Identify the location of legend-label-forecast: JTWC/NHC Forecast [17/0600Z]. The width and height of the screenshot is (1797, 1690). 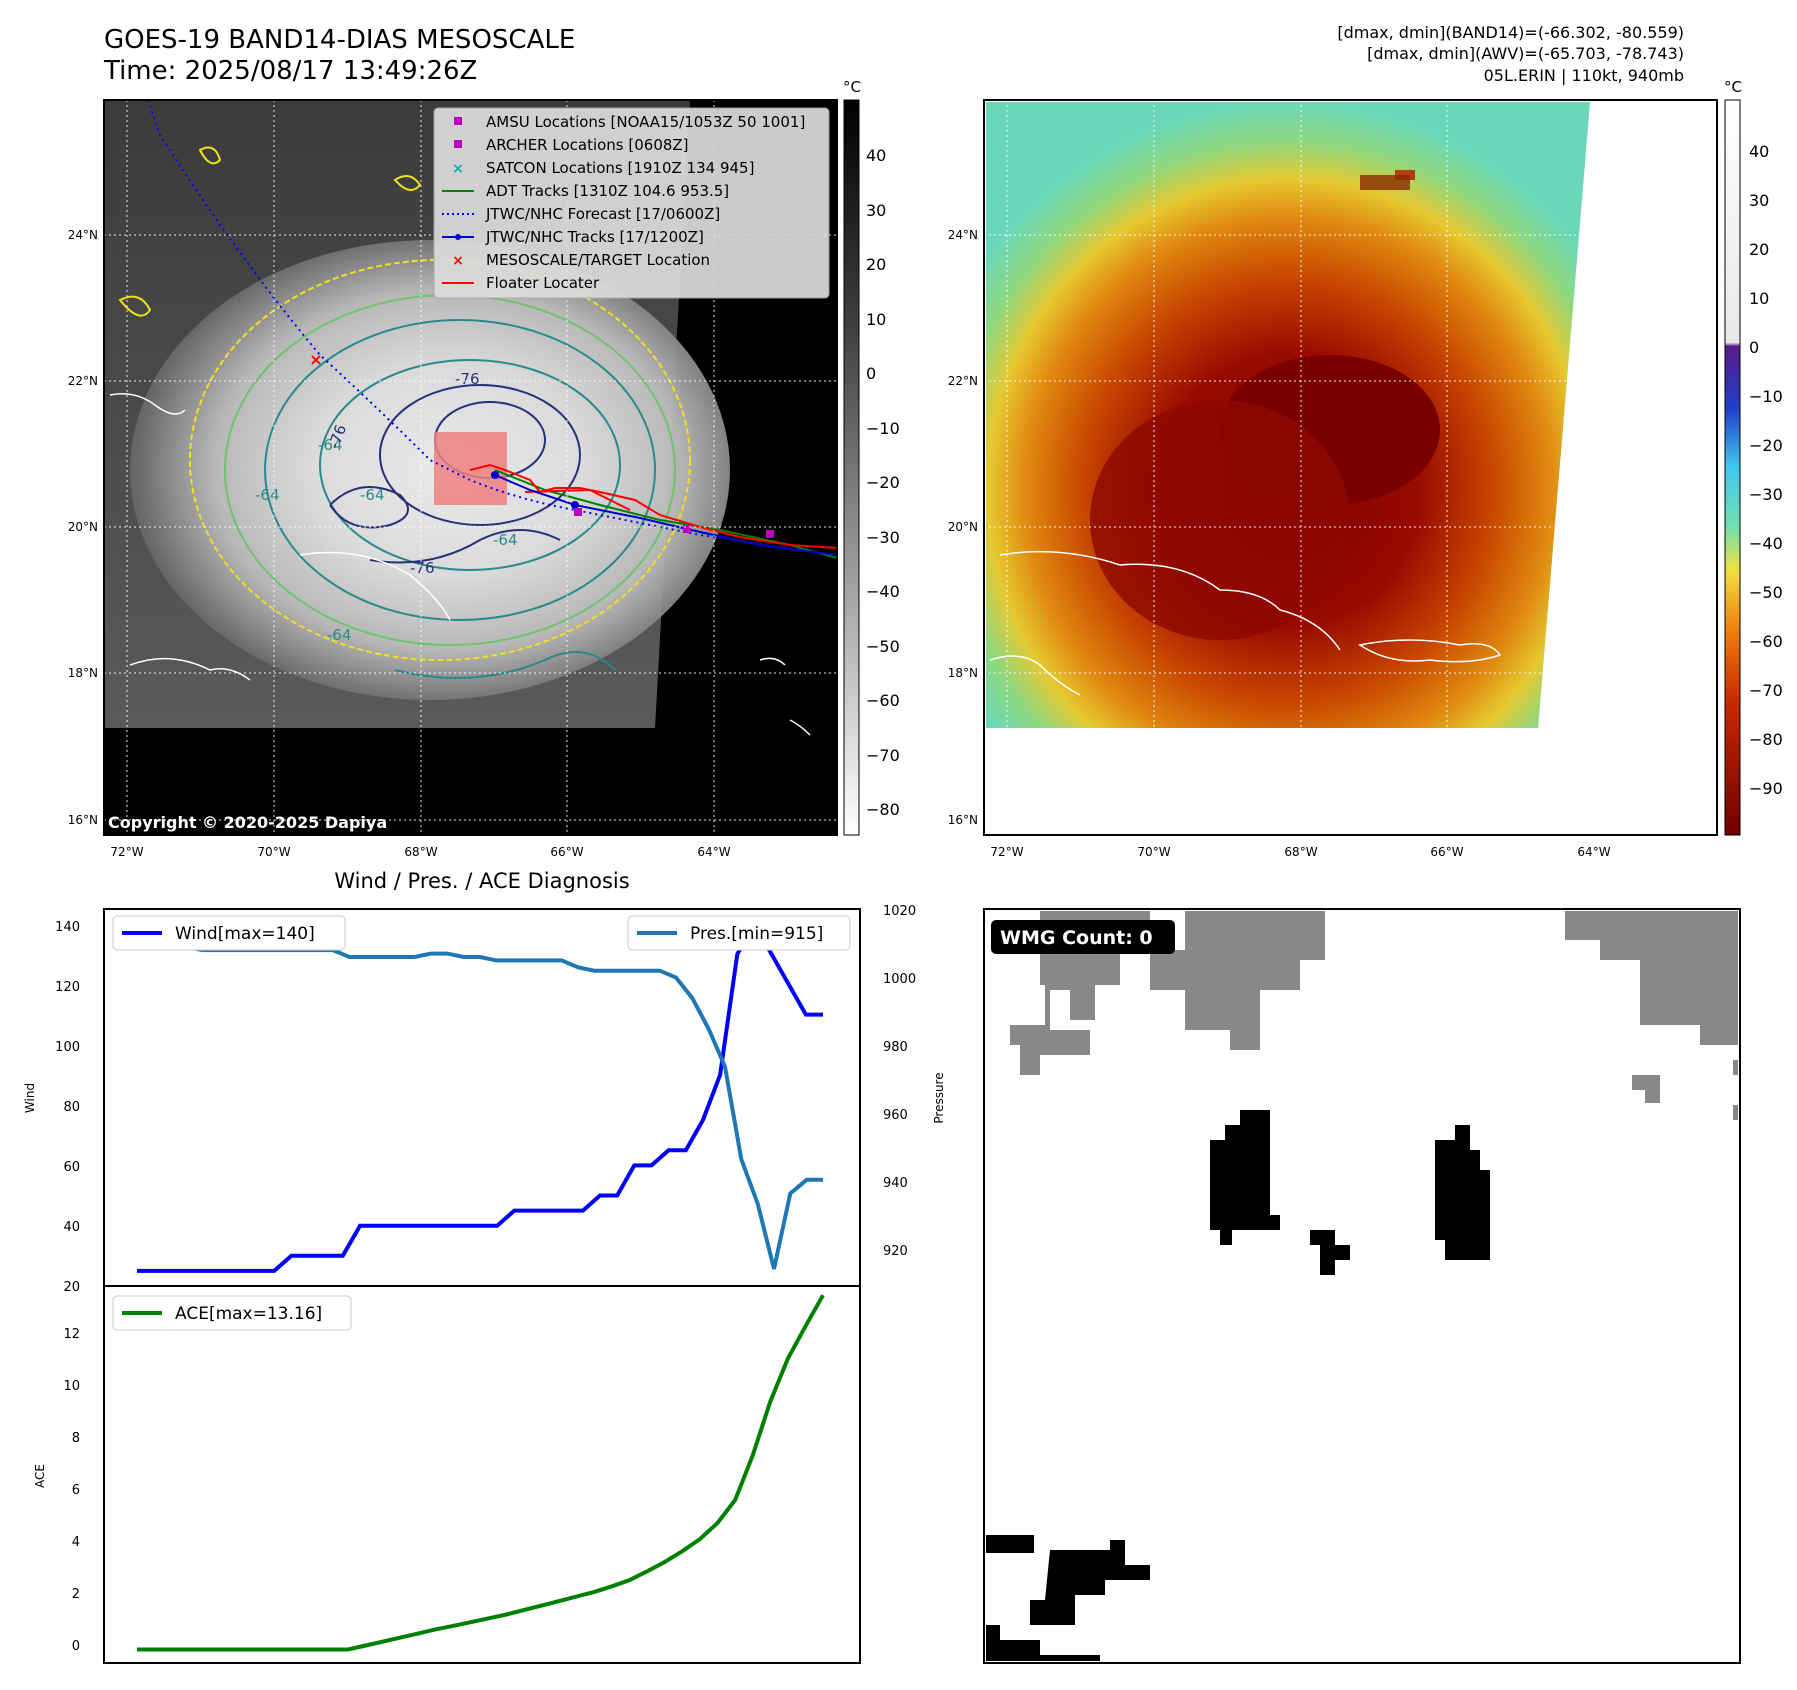
(602, 214).